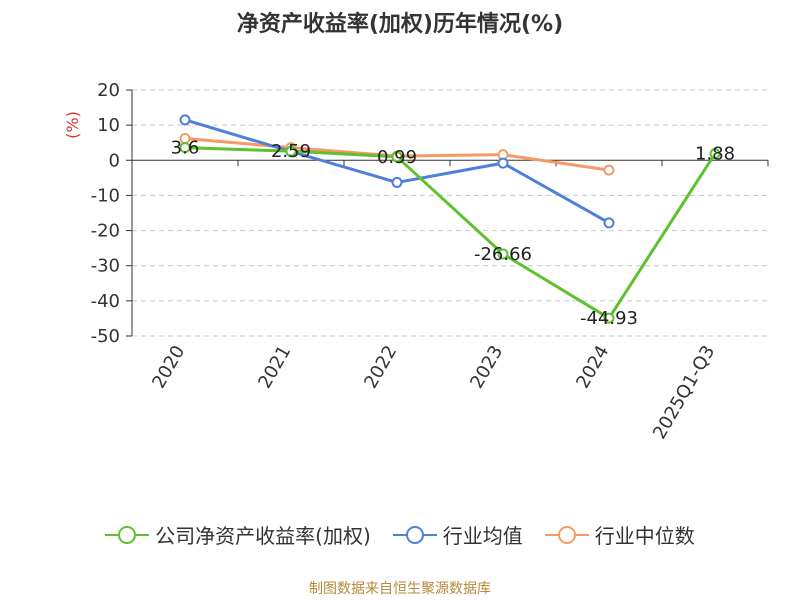  I want to click on legend-marker-industry-median, so click(566, 534).